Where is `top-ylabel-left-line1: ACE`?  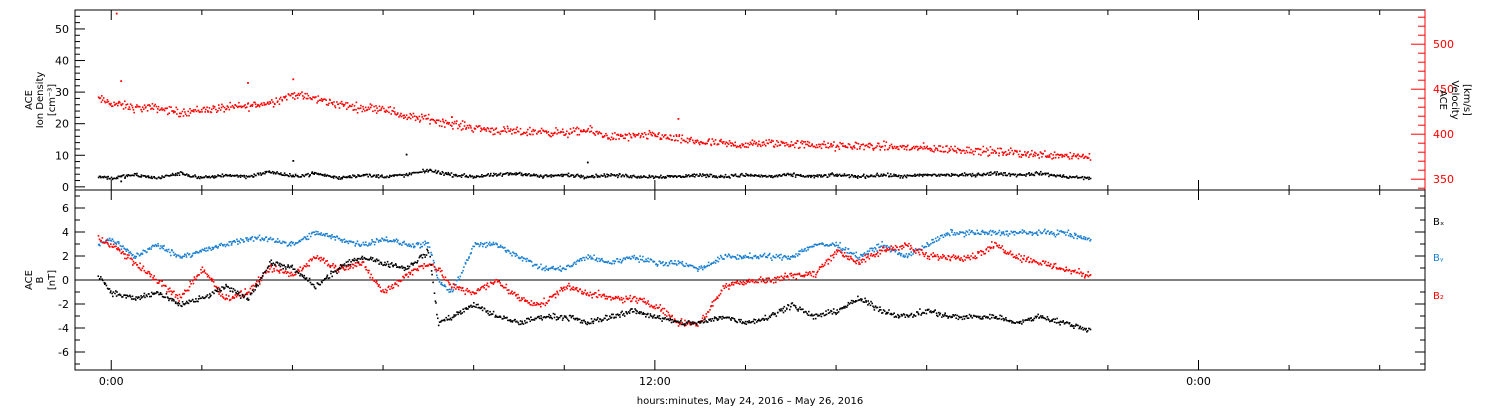
top-ylabel-left-line1: ACE is located at coordinates (29, 100).